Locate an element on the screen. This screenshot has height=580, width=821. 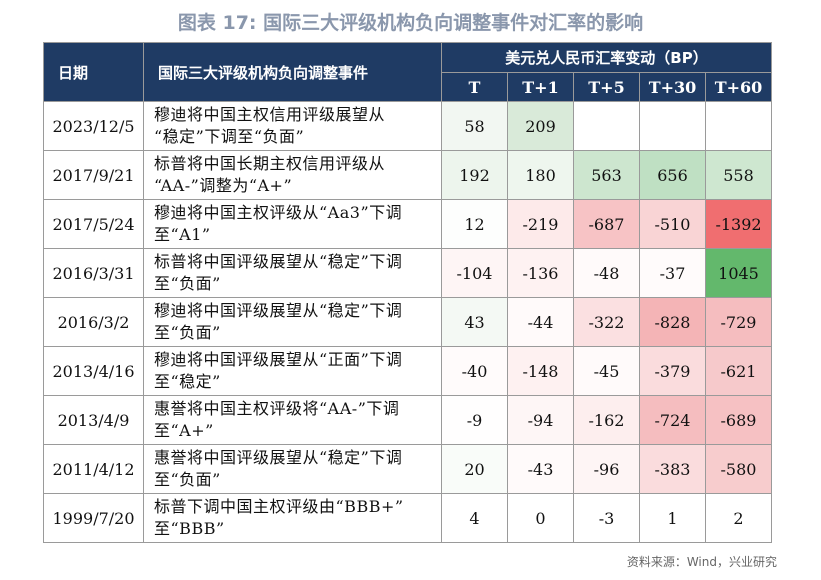
row-event: 惠誉将中国评级展望从“稳定”下调 至“负面” is located at coordinates (292, 469).